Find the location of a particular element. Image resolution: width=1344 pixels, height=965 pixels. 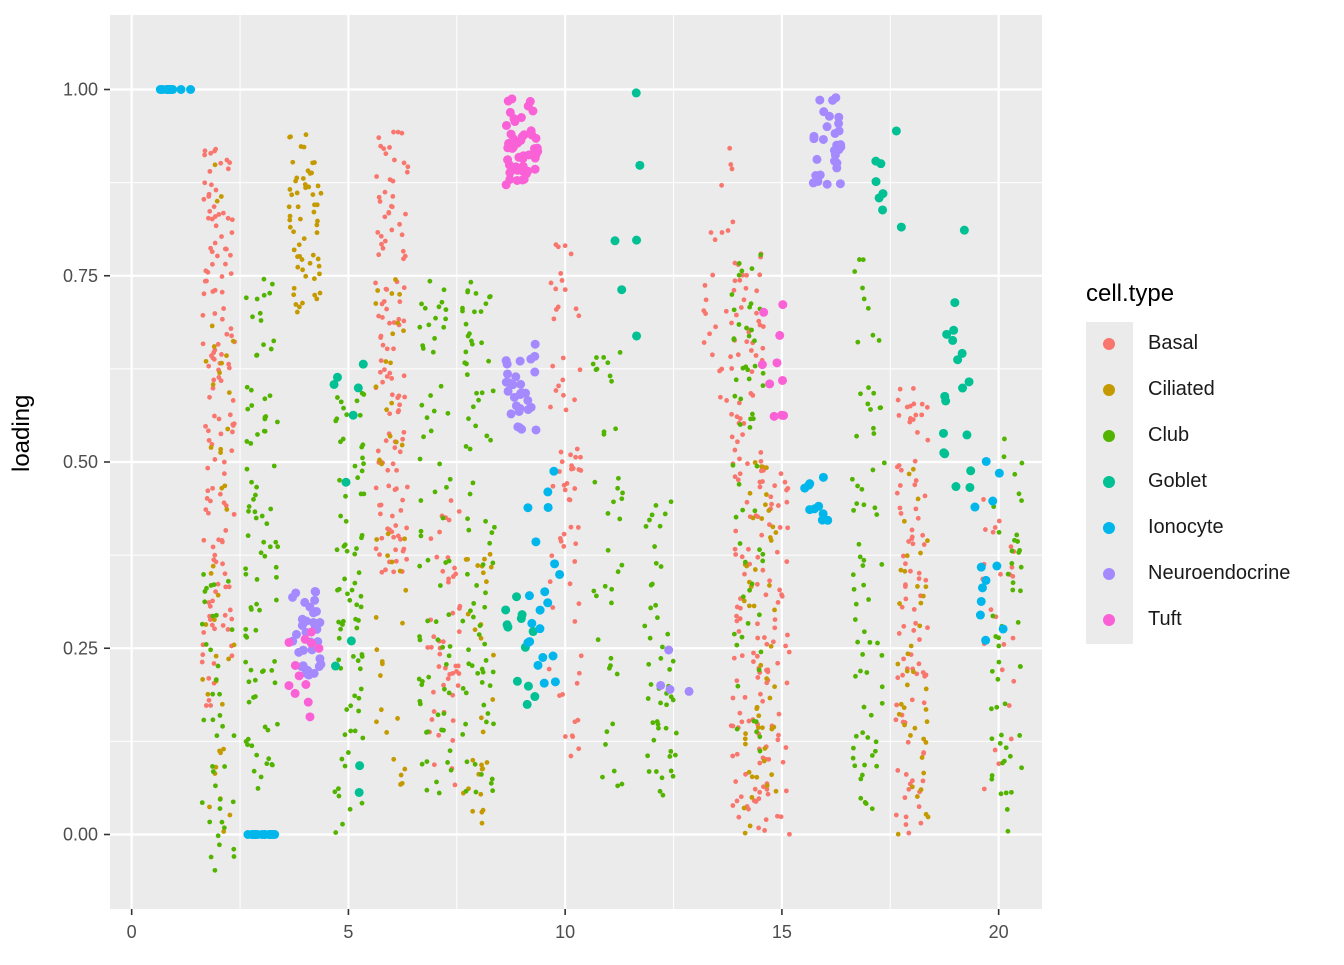

legend-title: cell.type is located at coordinates (1130, 293).